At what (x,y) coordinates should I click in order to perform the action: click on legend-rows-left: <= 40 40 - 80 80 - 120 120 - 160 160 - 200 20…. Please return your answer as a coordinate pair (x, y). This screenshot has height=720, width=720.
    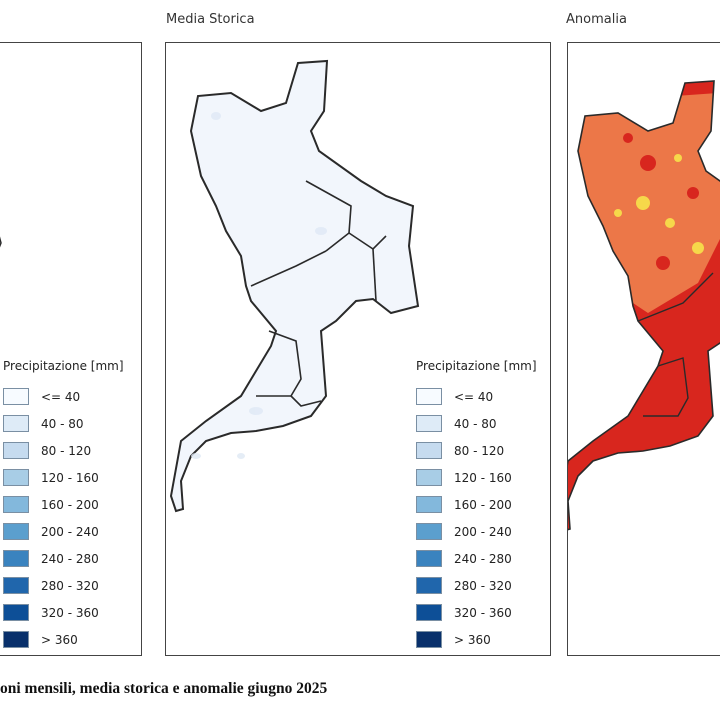
    Looking at the image, I should click on (63, 518).